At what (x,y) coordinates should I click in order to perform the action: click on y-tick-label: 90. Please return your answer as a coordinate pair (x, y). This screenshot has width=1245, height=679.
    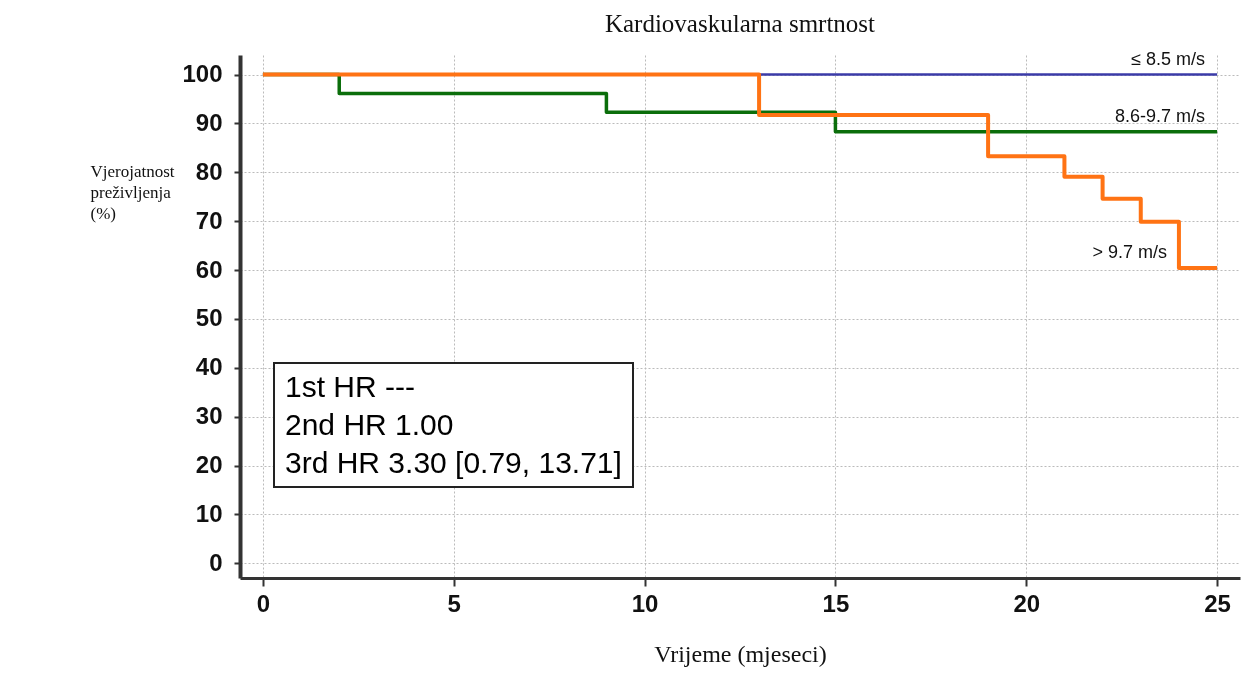
    Looking at the image, I should click on (209, 122).